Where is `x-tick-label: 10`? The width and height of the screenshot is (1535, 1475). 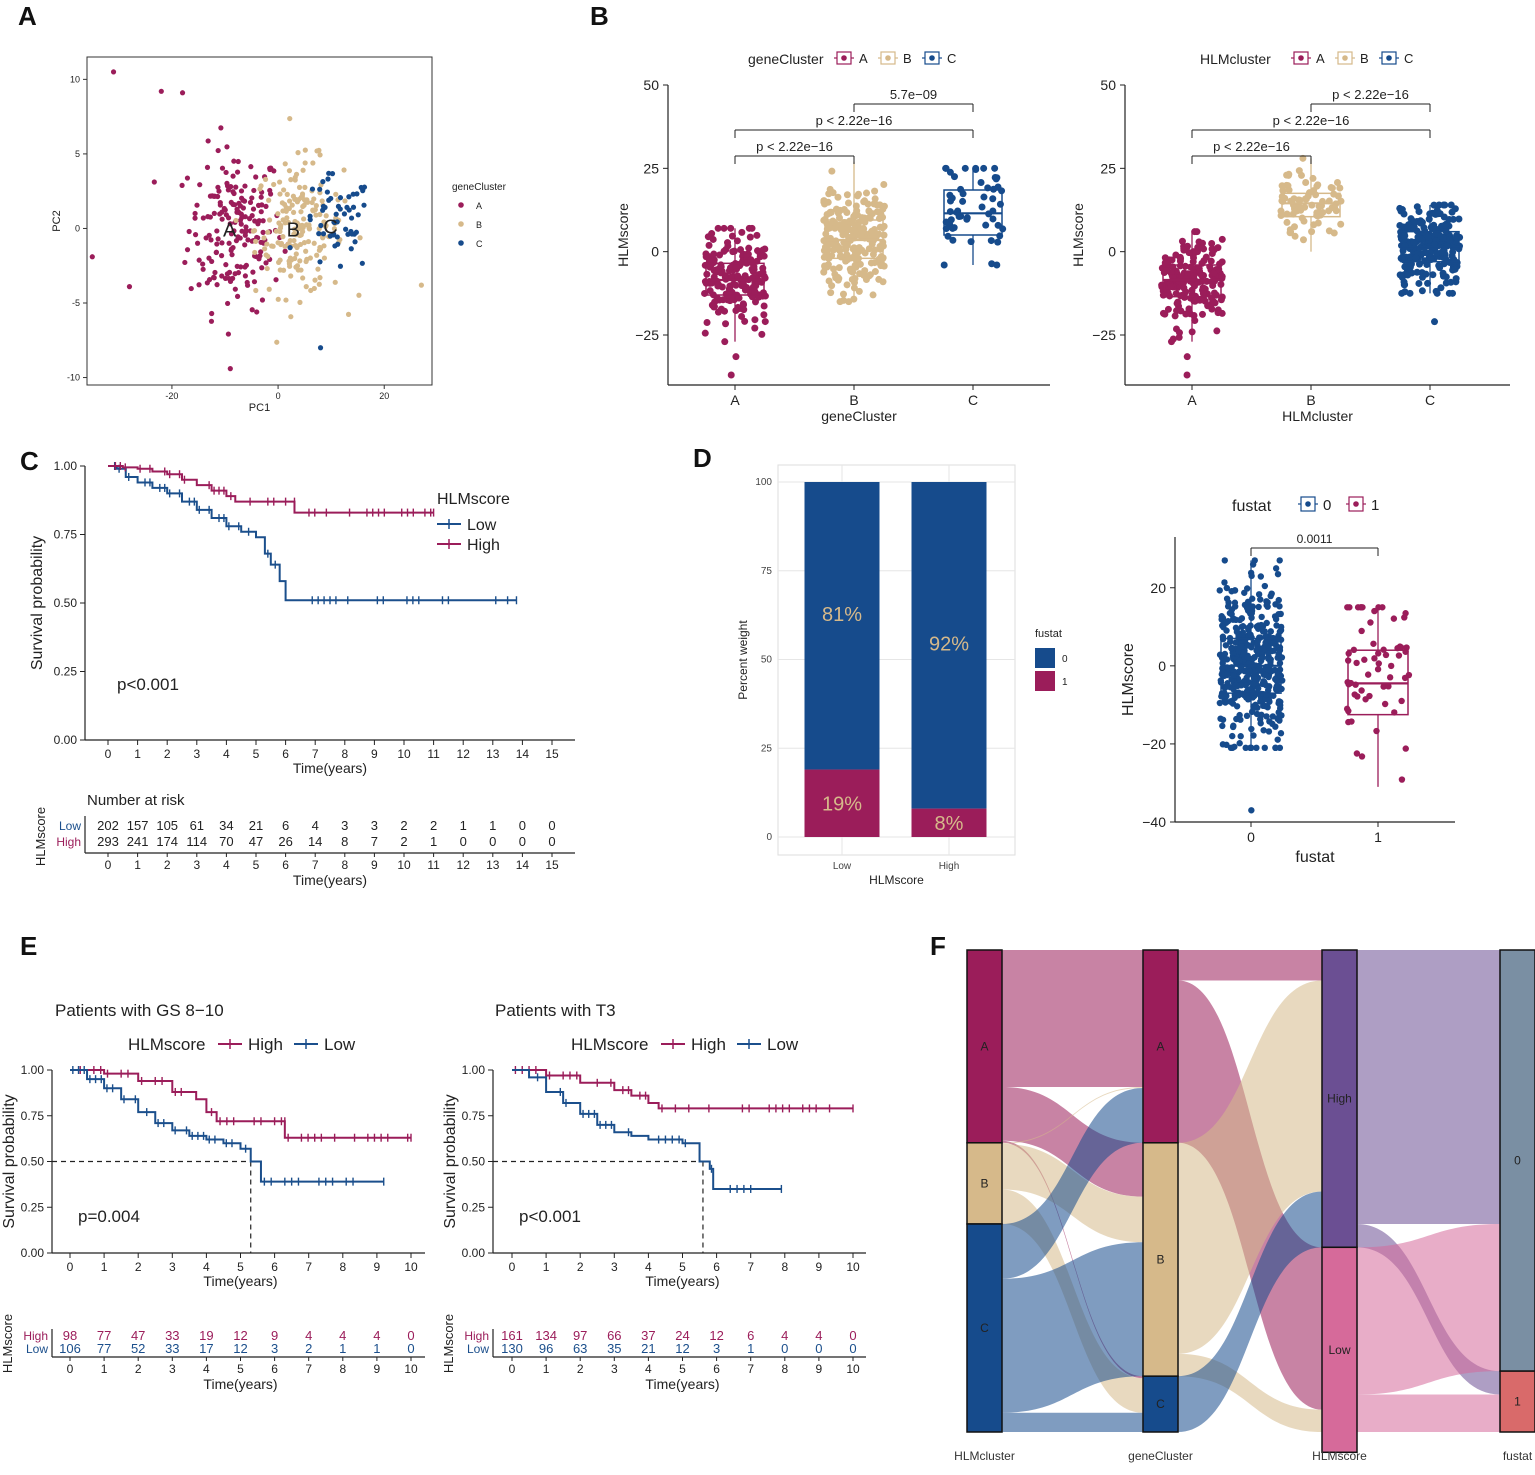
x-tick-label: 10 is located at coordinates (404, 754).